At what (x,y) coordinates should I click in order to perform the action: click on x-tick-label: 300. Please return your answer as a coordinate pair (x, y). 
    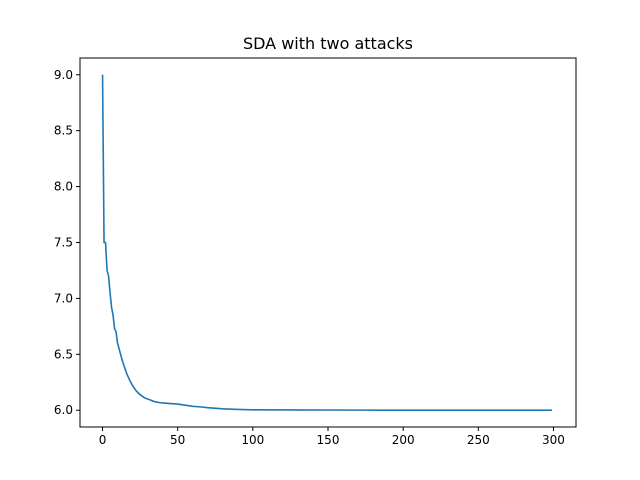
    Looking at the image, I should click on (553, 440).